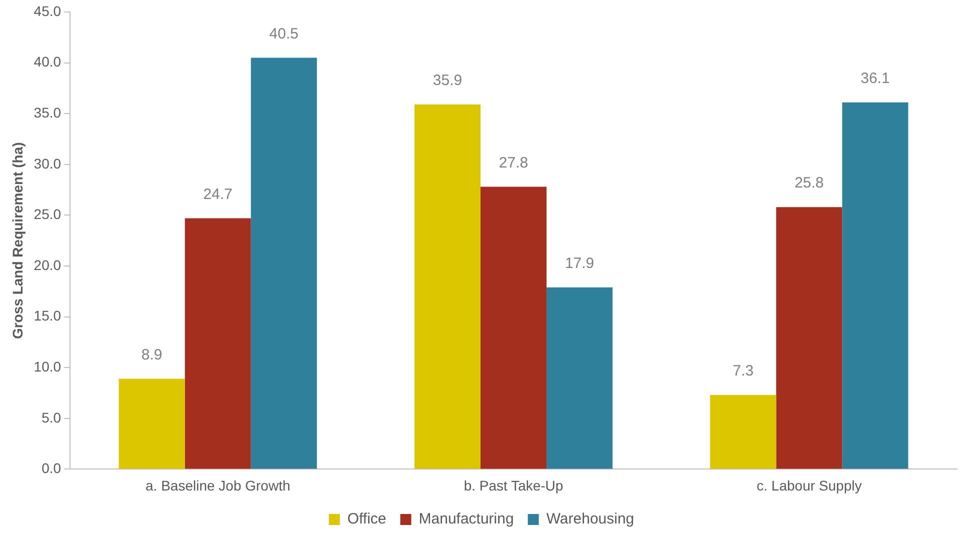 The image size is (965, 541). What do you see at coordinates (48, 214) in the screenshot?
I see `y-tick-label: 25.0` at bounding box center [48, 214].